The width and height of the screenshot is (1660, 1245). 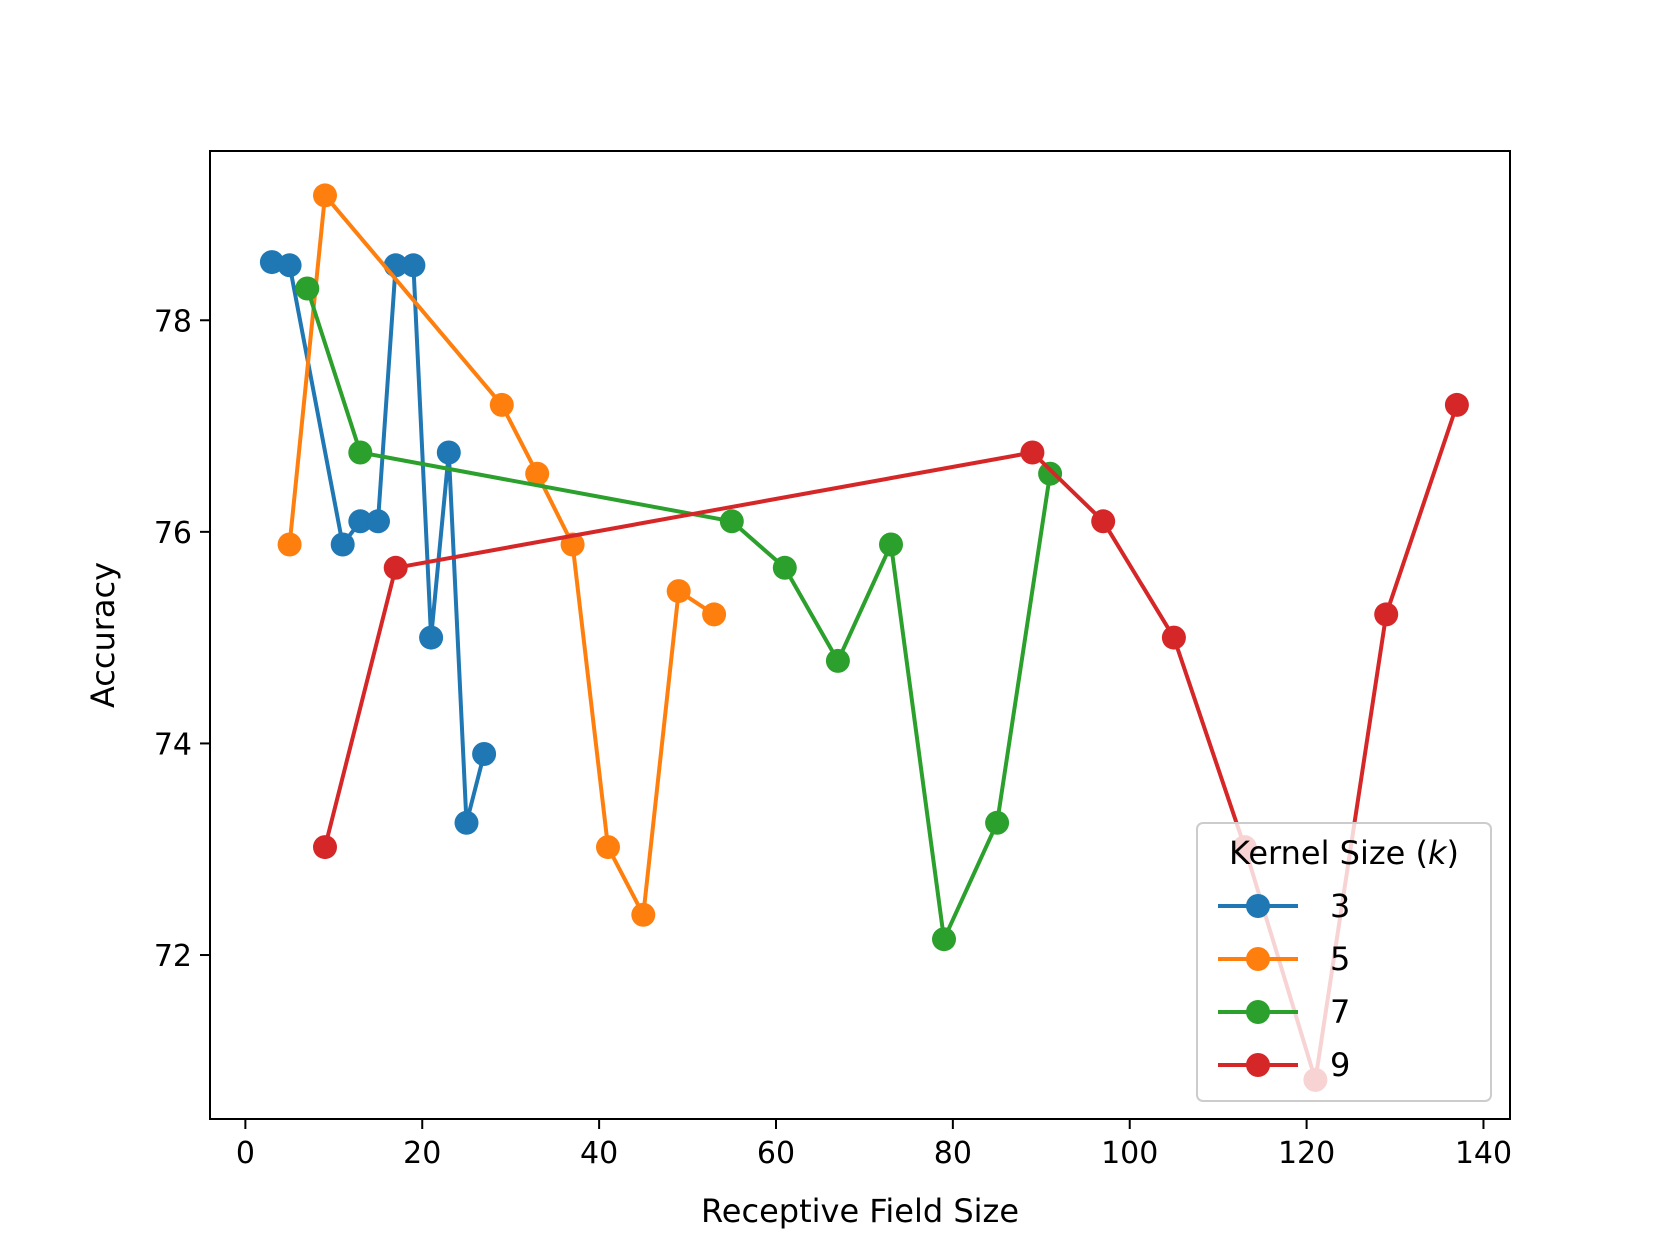 I want to click on legend-marker-k3, so click(x=1258, y=906).